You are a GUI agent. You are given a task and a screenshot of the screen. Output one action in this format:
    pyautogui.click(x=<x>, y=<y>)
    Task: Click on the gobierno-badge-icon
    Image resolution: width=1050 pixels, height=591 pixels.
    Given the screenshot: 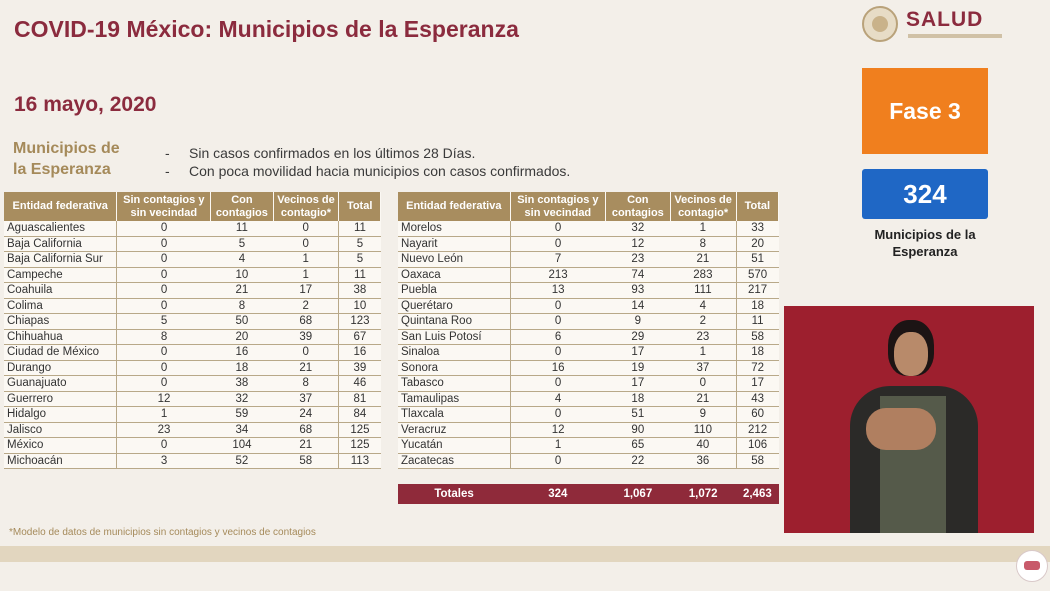 What is the action you would take?
    pyautogui.click(x=1032, y=566)
    